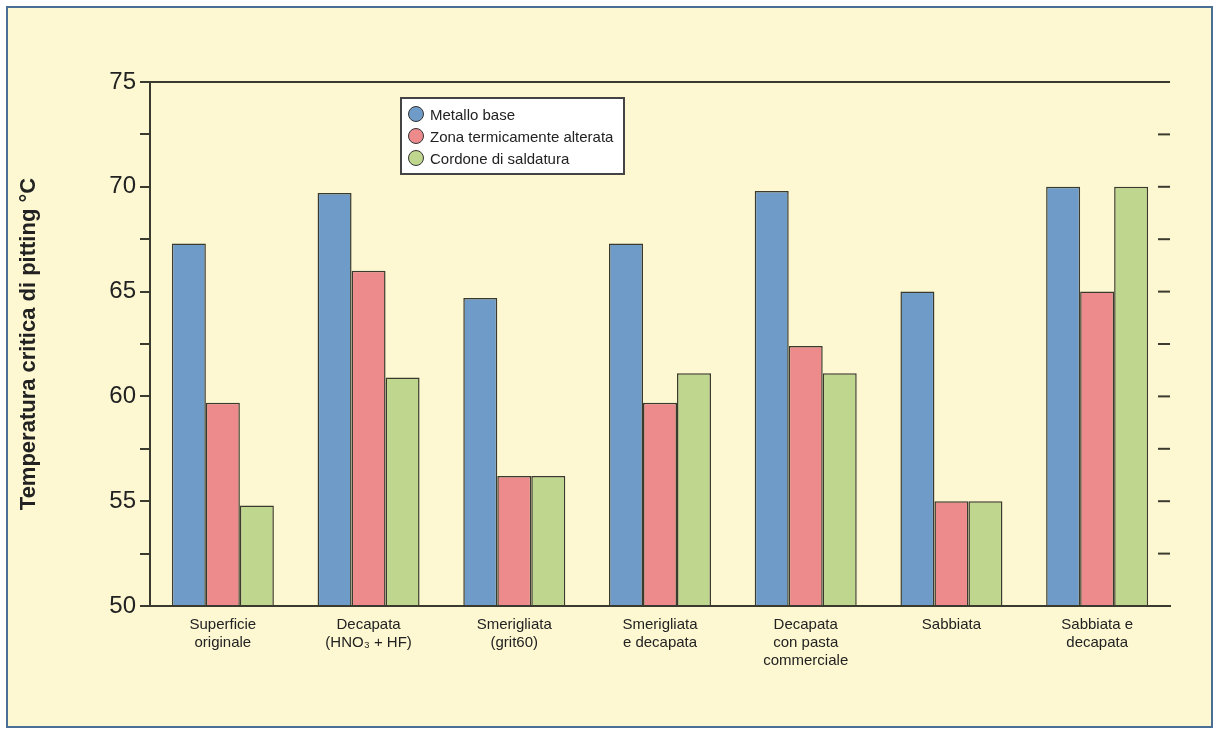  I want to click on x-tick-label: Smerigliata e decapata, so click(660, 633).